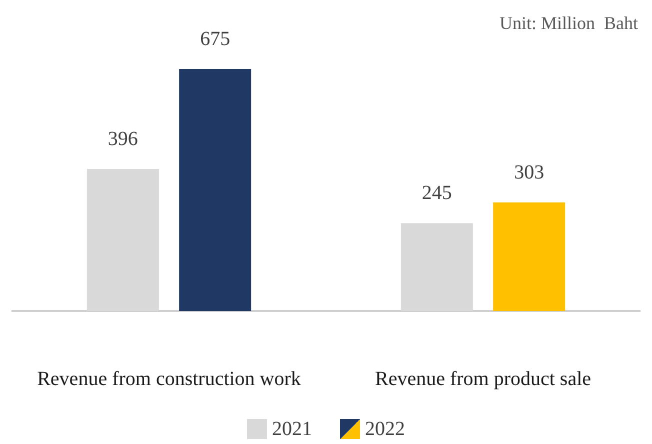 The width and height of the screenshot is (652, 444). What do you see at coordinates (529, 172) in the screenshot?
I see `data-label: 303` at bounding box center [529, 172].